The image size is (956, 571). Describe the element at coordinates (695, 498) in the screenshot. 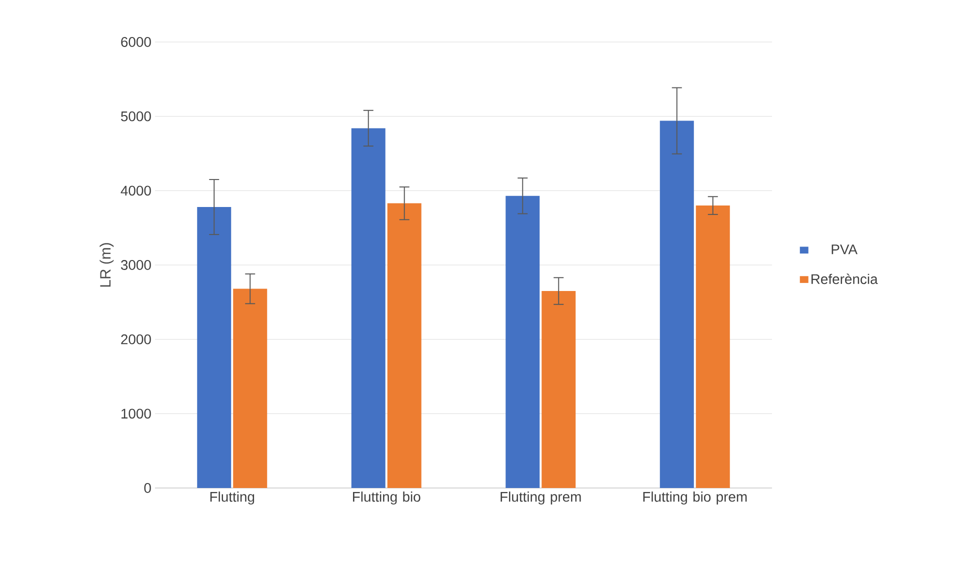

I see `x-tick-label: Flutting bio prem` at that location.